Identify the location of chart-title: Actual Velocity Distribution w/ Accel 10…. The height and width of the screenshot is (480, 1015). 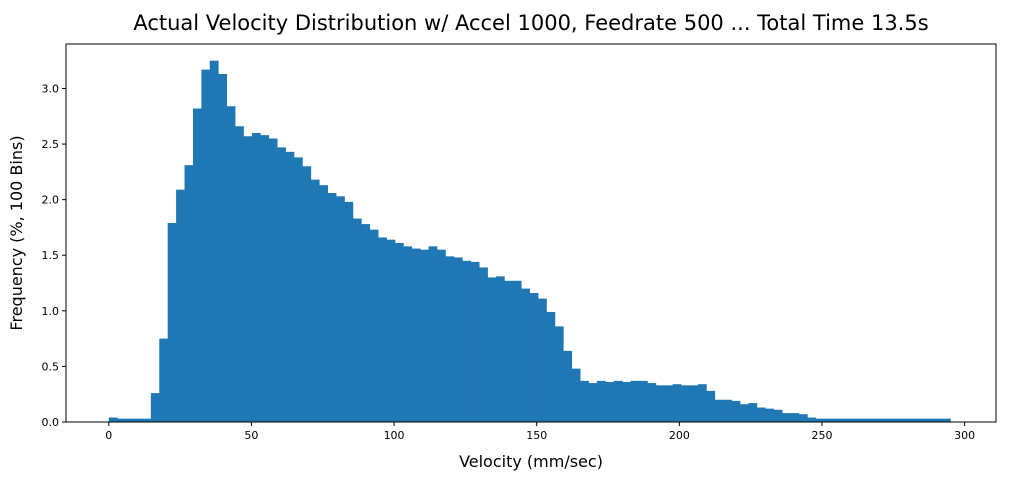
(530, 23).